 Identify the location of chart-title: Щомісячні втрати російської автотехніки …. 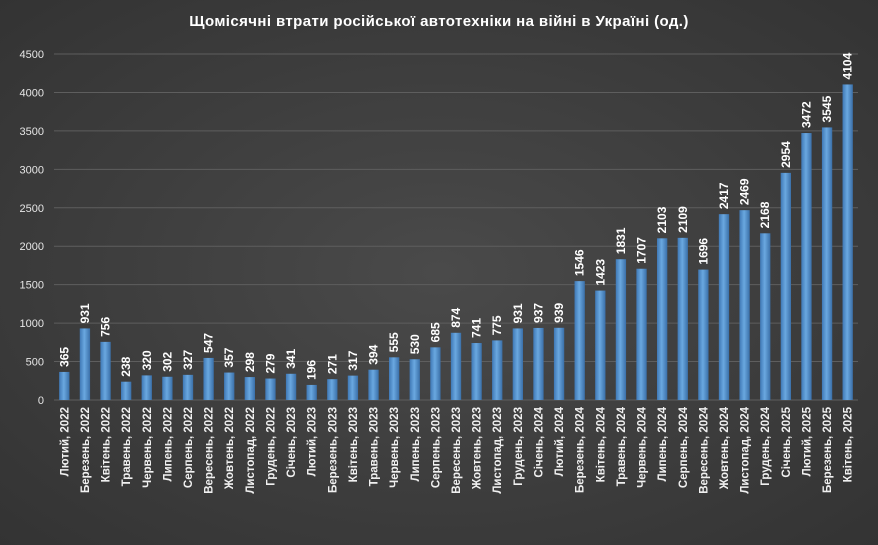
(439, 21).